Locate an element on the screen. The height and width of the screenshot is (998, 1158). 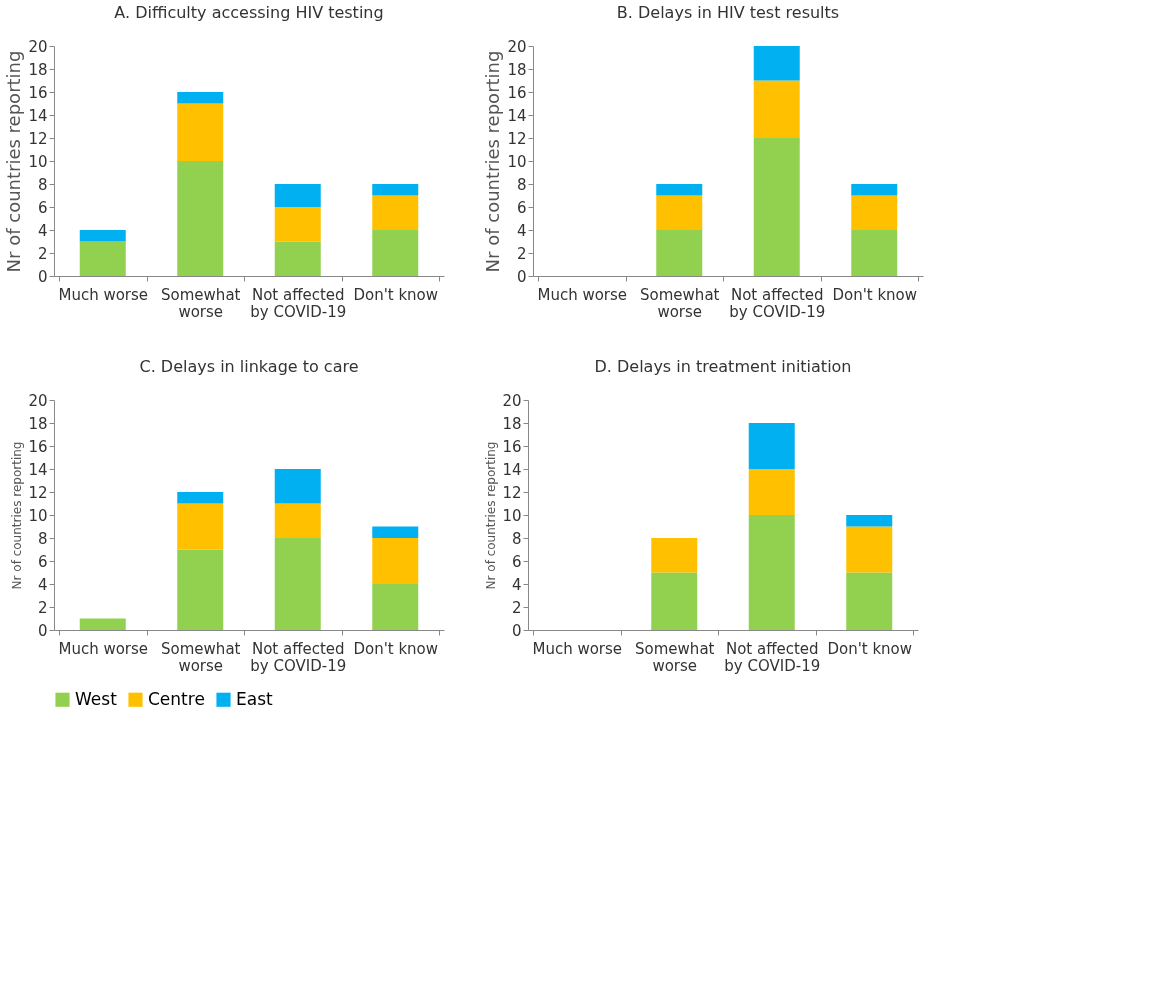
chart-title: D. Delays in treatment initiation is located at coordinates (723, 366).